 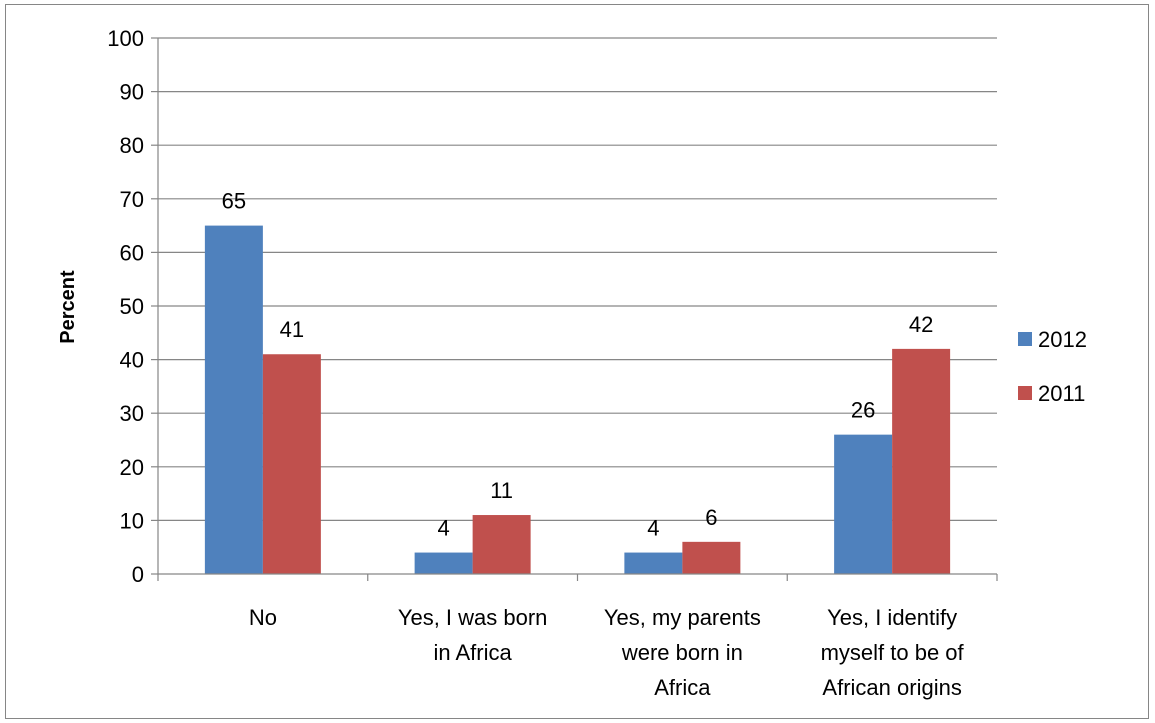 What do you see at coordinates (921, 324) in the screenshot?
I see `data-label: 42` at bounding box center [921, 324].